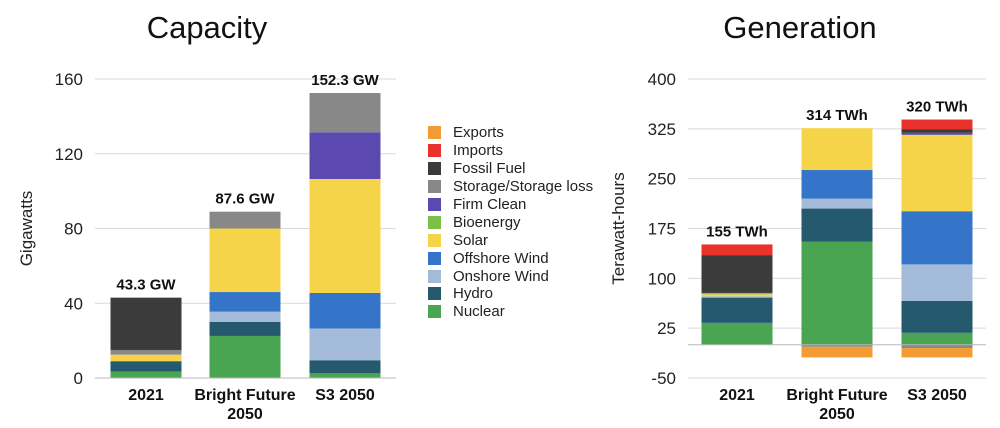 The image size is (1000, 428). Describe the element at coordinates (207, 27) in the screenshot. I see `capacity-chart-title: Capacity` at that location.